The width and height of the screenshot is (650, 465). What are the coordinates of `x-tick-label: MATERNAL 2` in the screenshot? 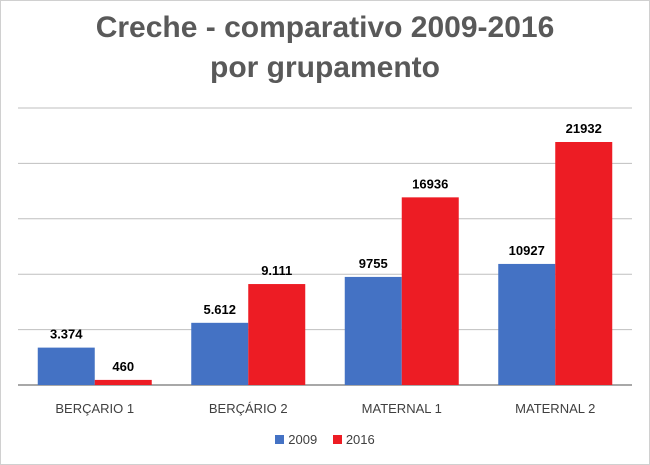 It's located at (555, 408).